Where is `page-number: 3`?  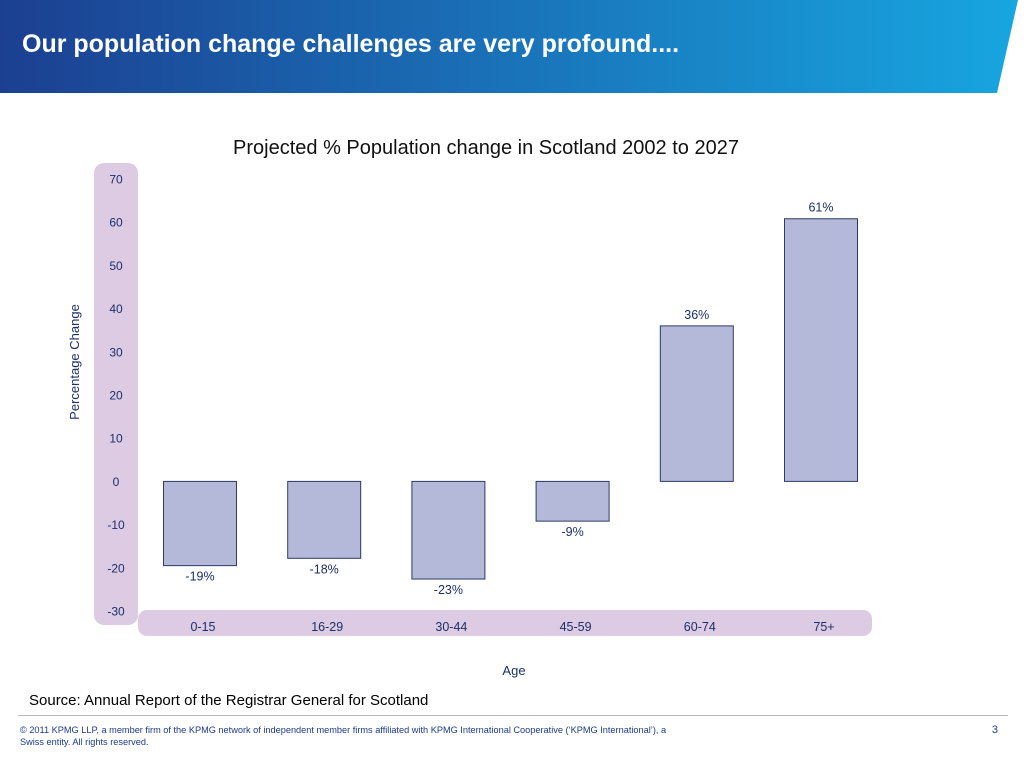
page-number: 3 is located at coordinates (994, 730).